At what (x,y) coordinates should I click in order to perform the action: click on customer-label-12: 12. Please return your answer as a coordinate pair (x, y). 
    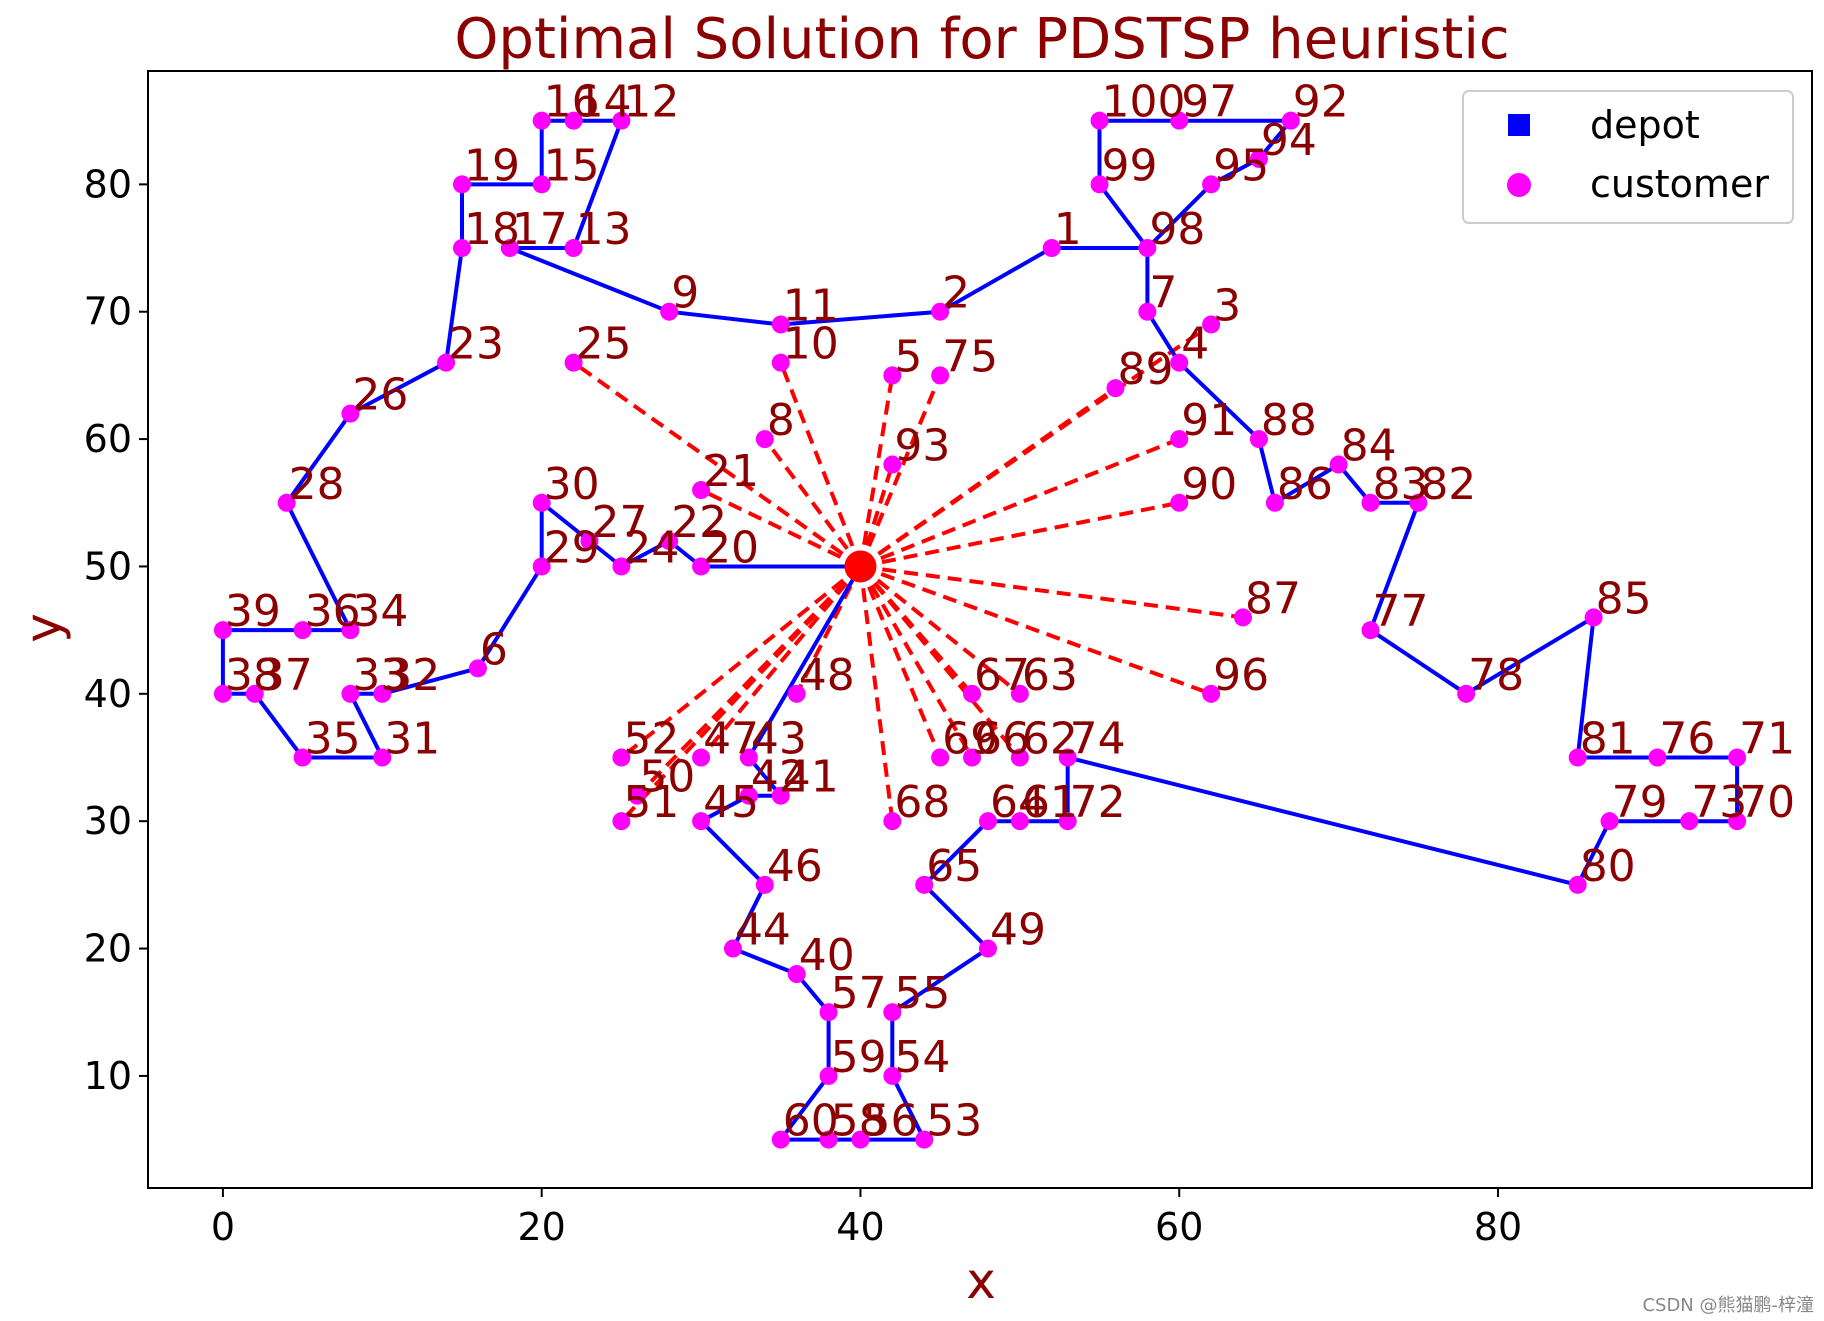
    Looking at the image, I should click on (651, 102).